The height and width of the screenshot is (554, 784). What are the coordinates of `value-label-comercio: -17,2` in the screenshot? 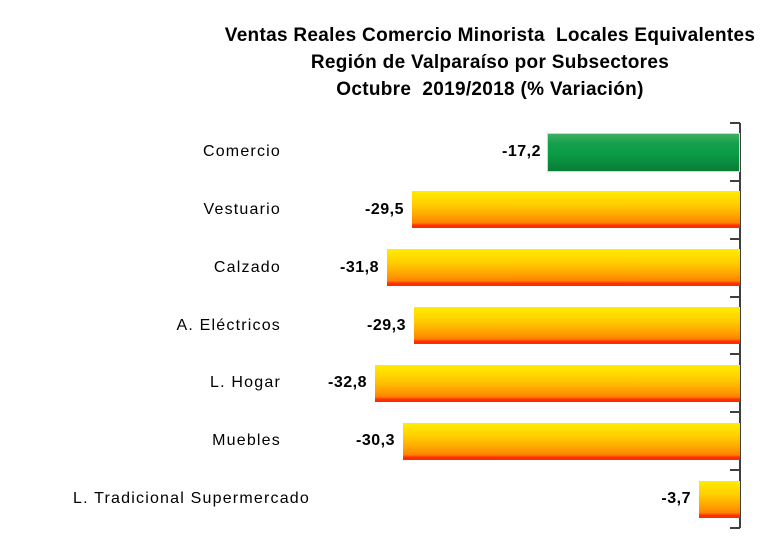 It's located at (521, 151).